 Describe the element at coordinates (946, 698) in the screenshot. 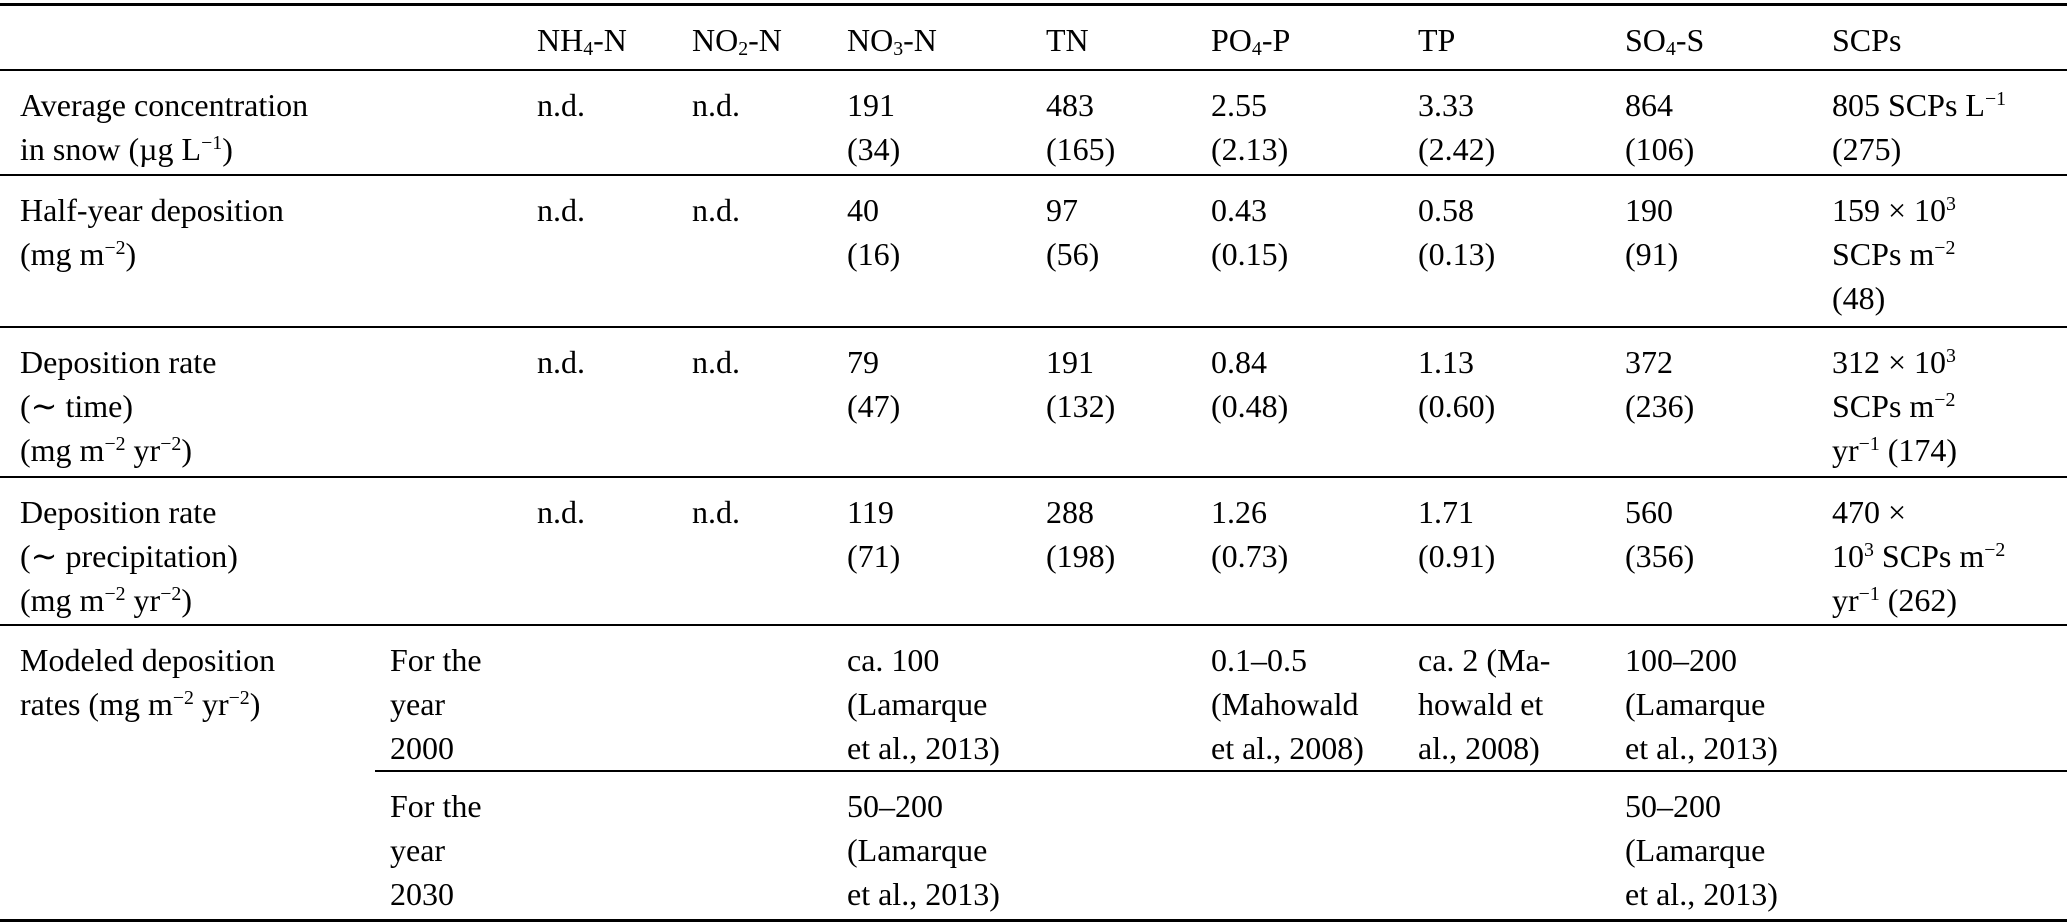

I see `cell-modeled-2000-no3n: ca. 100 (Lamarque et al., 2013)` at that location.